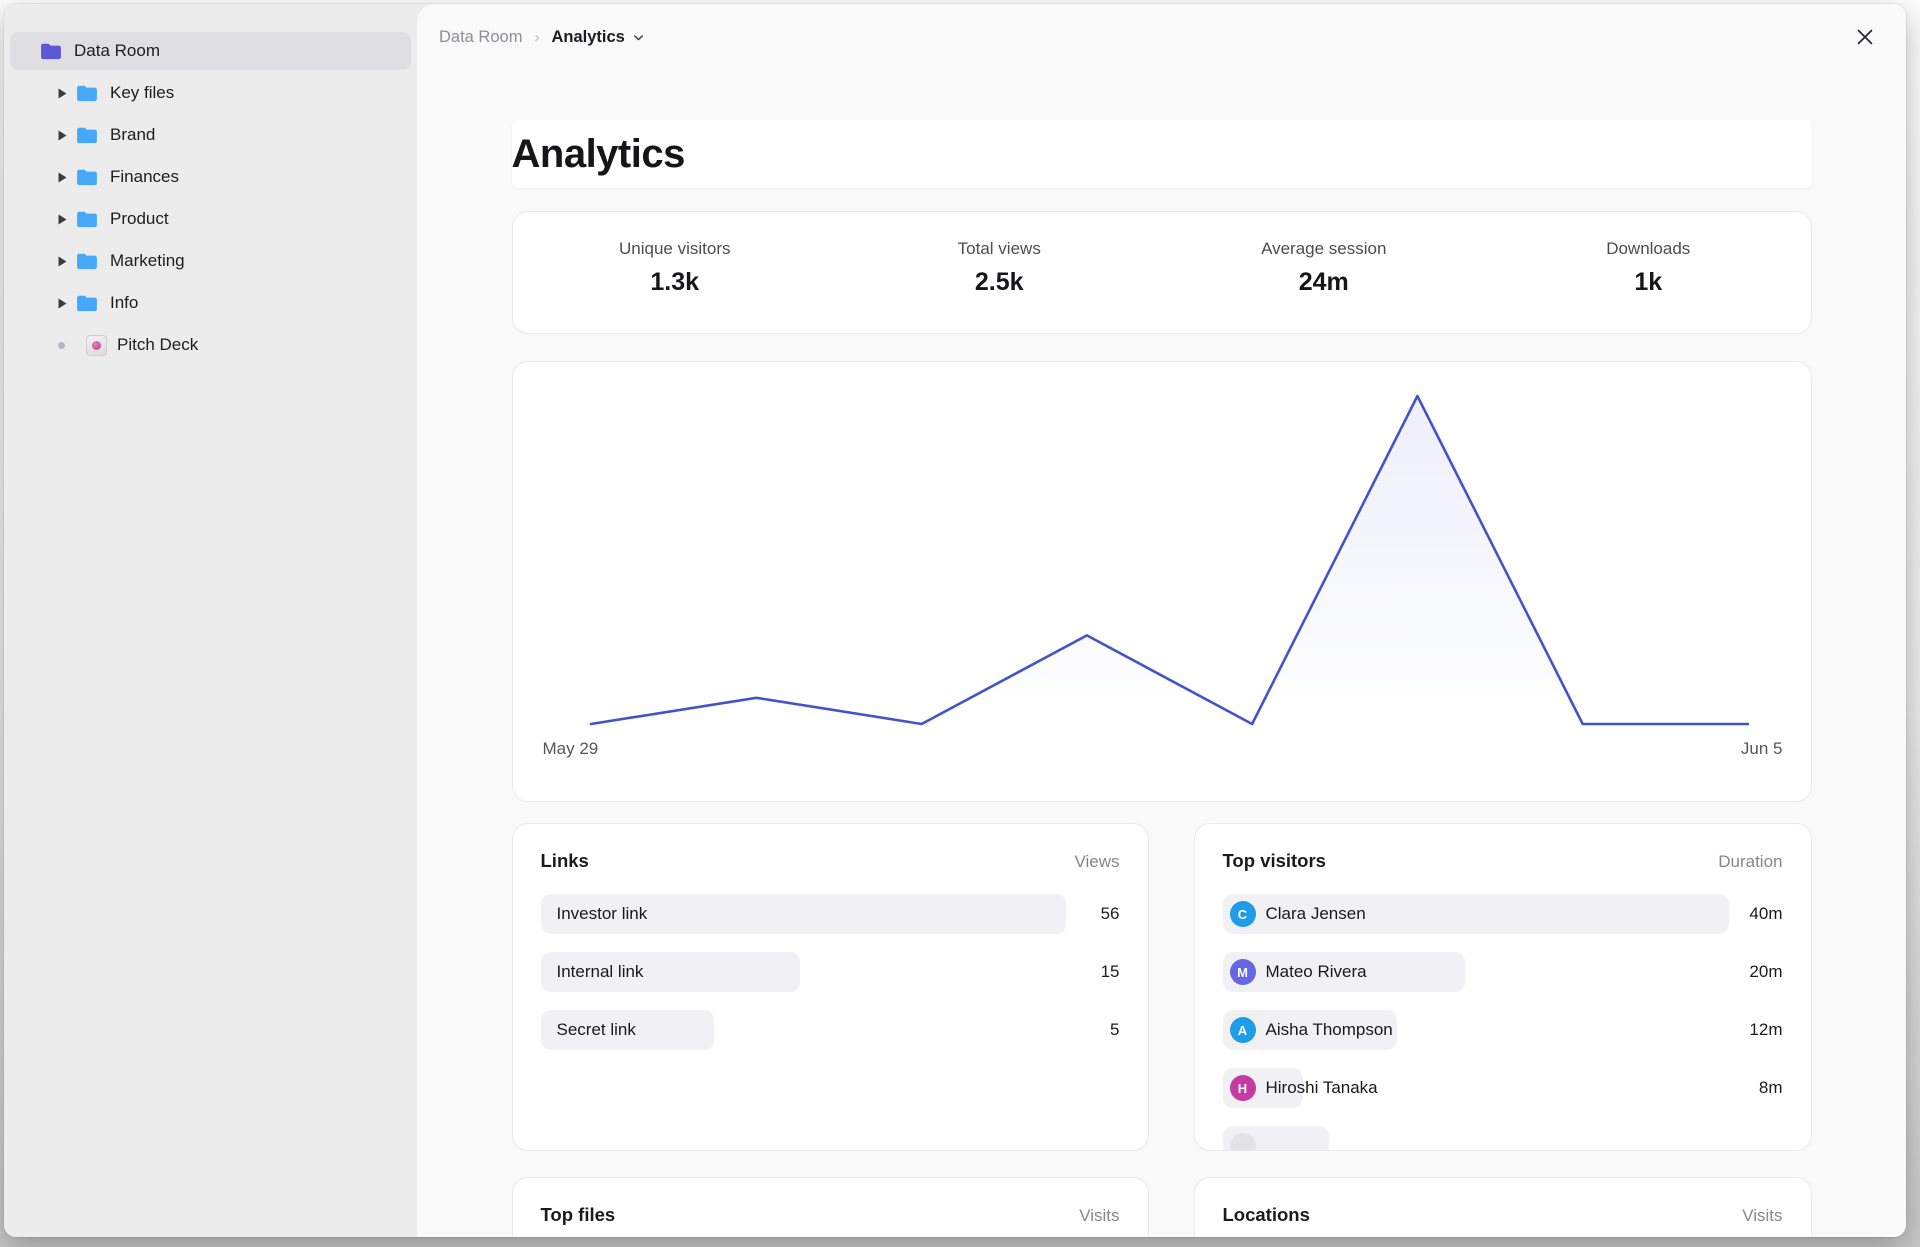 This screenshot has width=1920, height=1247. I want to click on close-button, so click(1865, 37).